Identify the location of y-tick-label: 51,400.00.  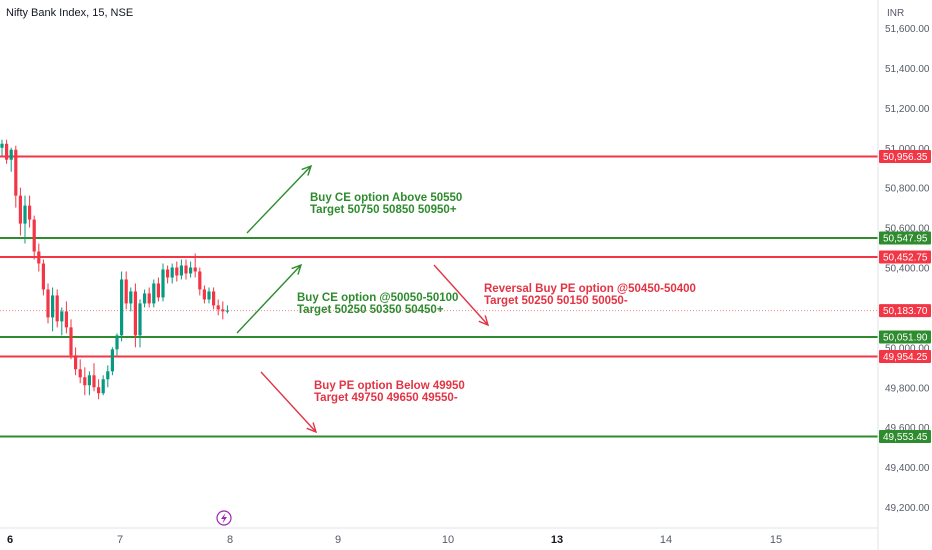
(907, 69).